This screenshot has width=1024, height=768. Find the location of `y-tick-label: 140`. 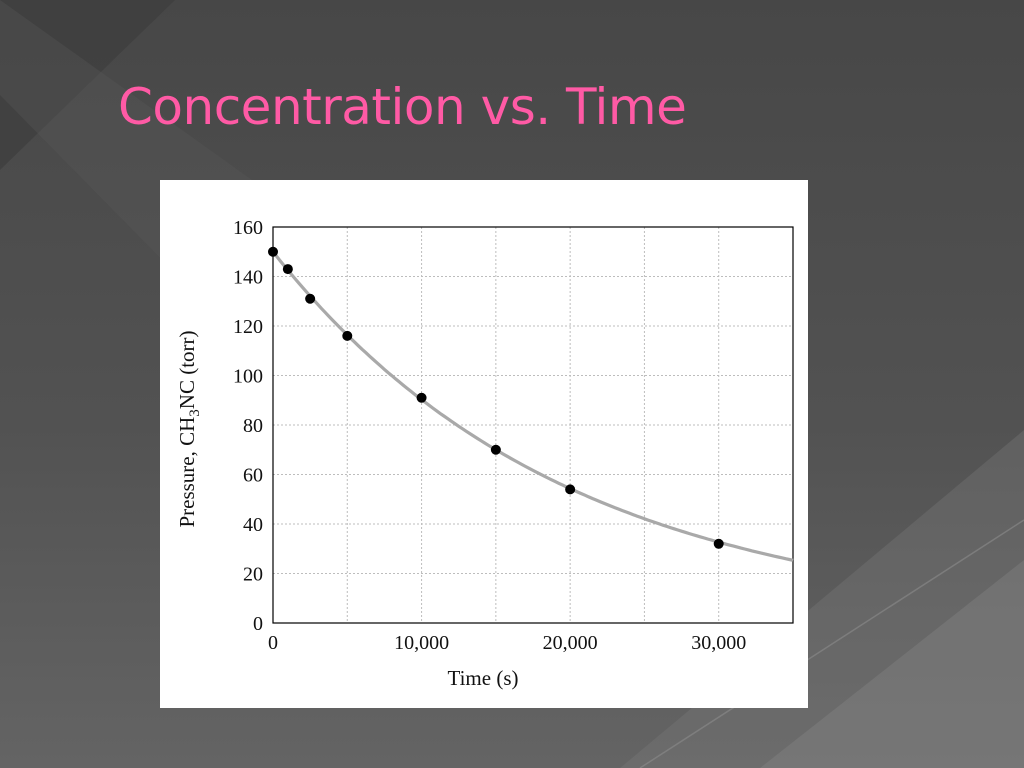

y-tick-label: 140 is located at coordinates (248, 278).